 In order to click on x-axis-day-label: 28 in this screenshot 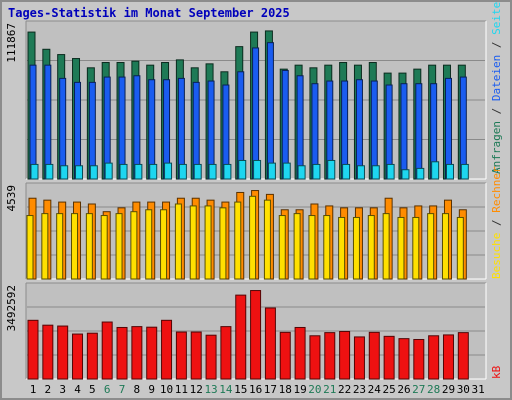, I will do `click(433, 389)`.